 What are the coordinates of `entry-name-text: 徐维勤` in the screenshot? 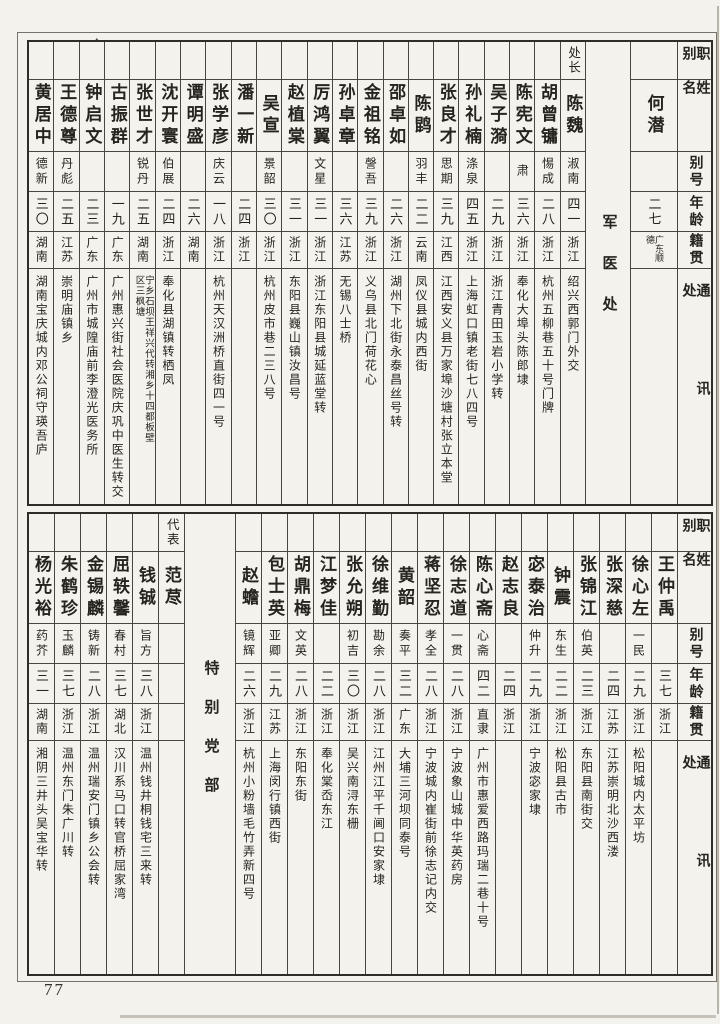 It's located at (378, 587).